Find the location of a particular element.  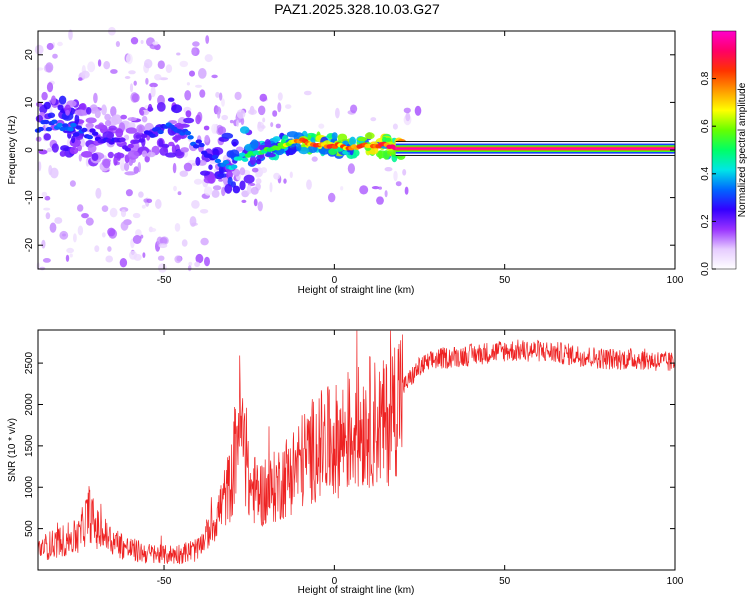

colorbar-label: Normalized spectral amplitude is located at coordinates (742, 149).